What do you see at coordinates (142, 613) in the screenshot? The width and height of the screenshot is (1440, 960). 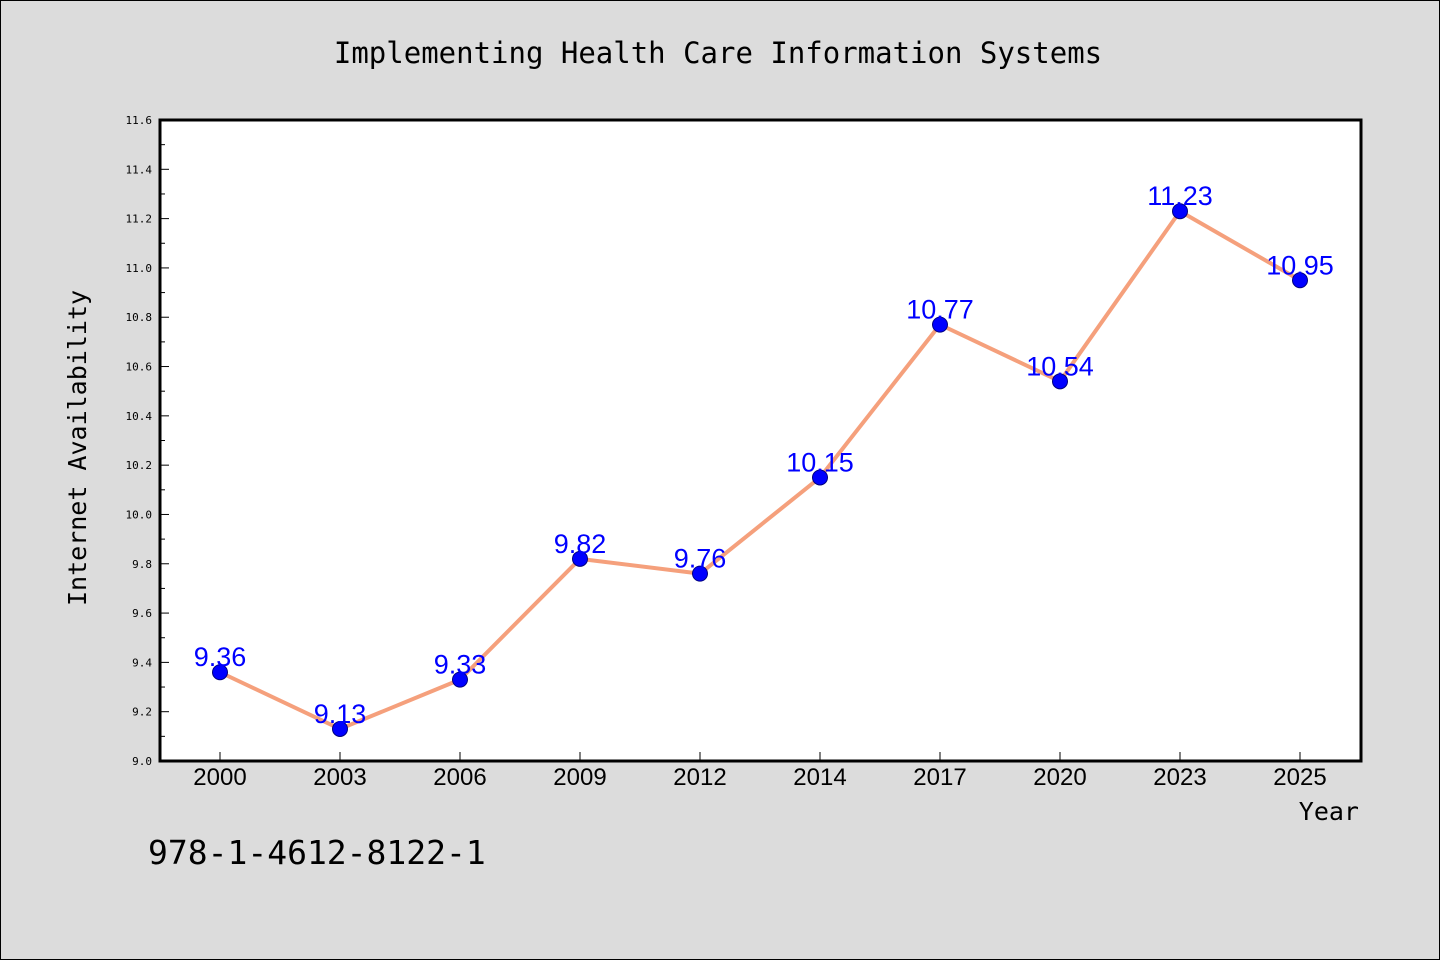 I see `y-tick-label: 9.6` at bounding box center [142, 613].